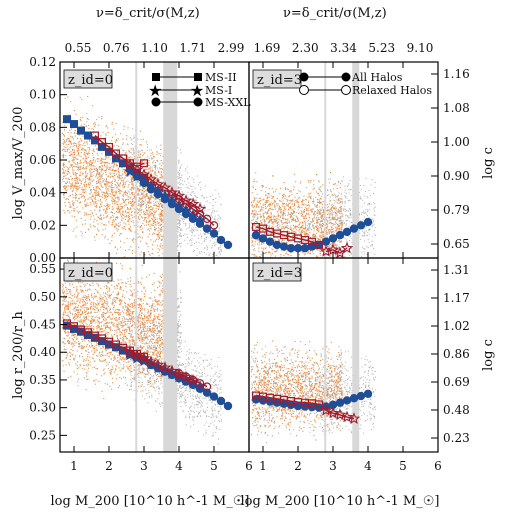 The height and width of the screenshot is (513, 513). Describe the element at coordinates (150, 501) in the screenshot. I see `x-axis-title-left: log M_200 [10^10 h^-1 M_☉]` at that location.